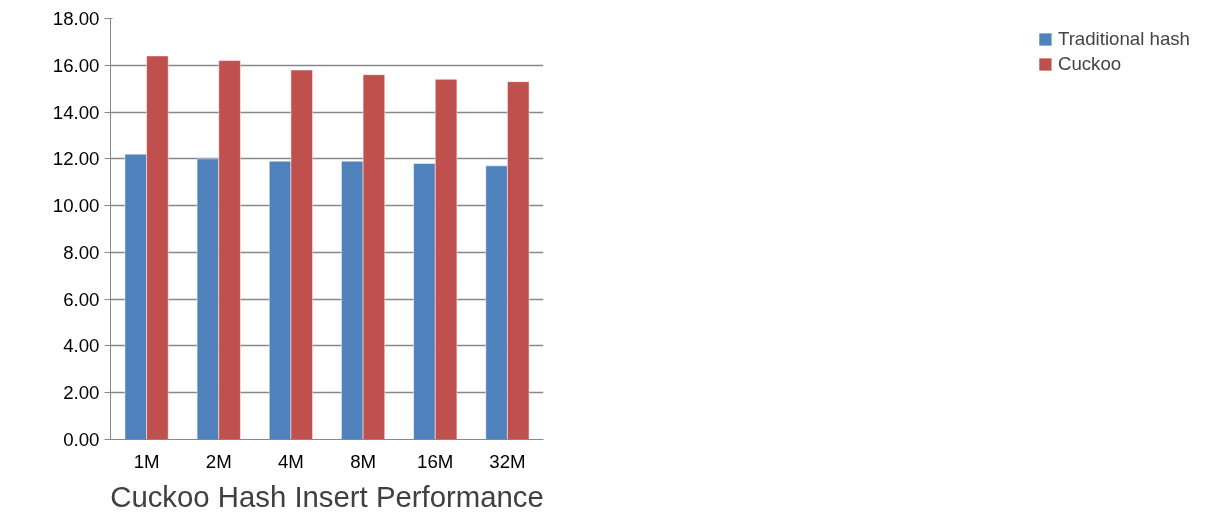  Describe the element at coordinates (81, 299) in the screenshot. I see `y-tick-label: 6.00` at that location.